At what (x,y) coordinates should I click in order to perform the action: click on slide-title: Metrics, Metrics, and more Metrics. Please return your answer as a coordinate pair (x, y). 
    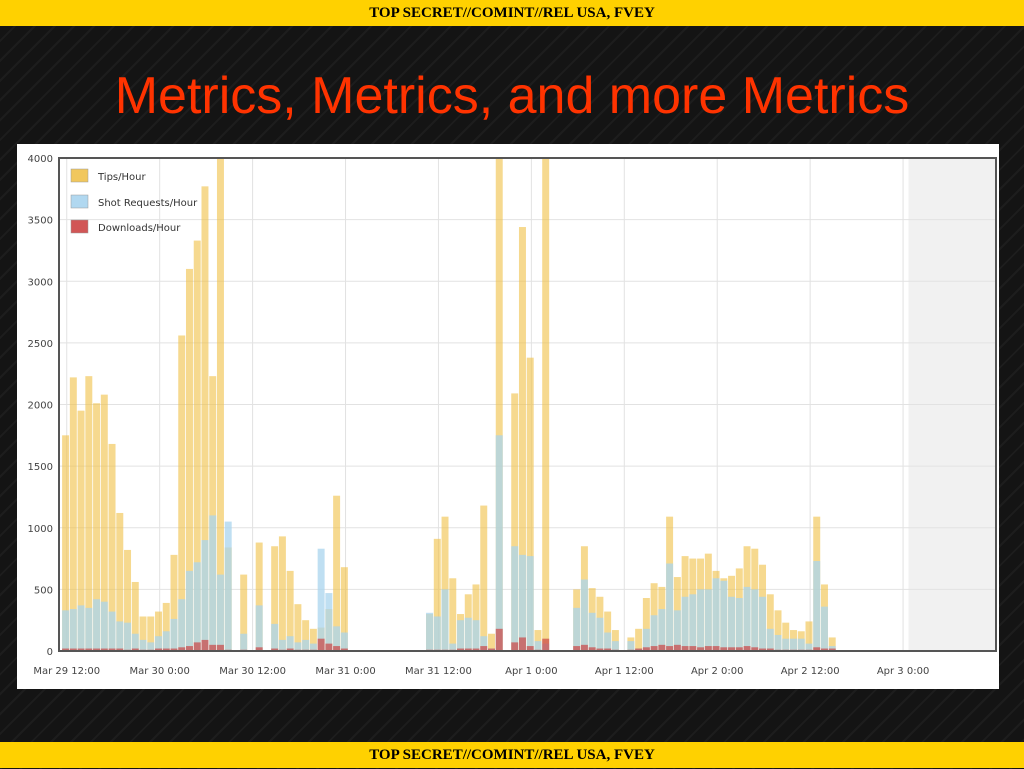
    Looking at the image, I should click on (512, 96).